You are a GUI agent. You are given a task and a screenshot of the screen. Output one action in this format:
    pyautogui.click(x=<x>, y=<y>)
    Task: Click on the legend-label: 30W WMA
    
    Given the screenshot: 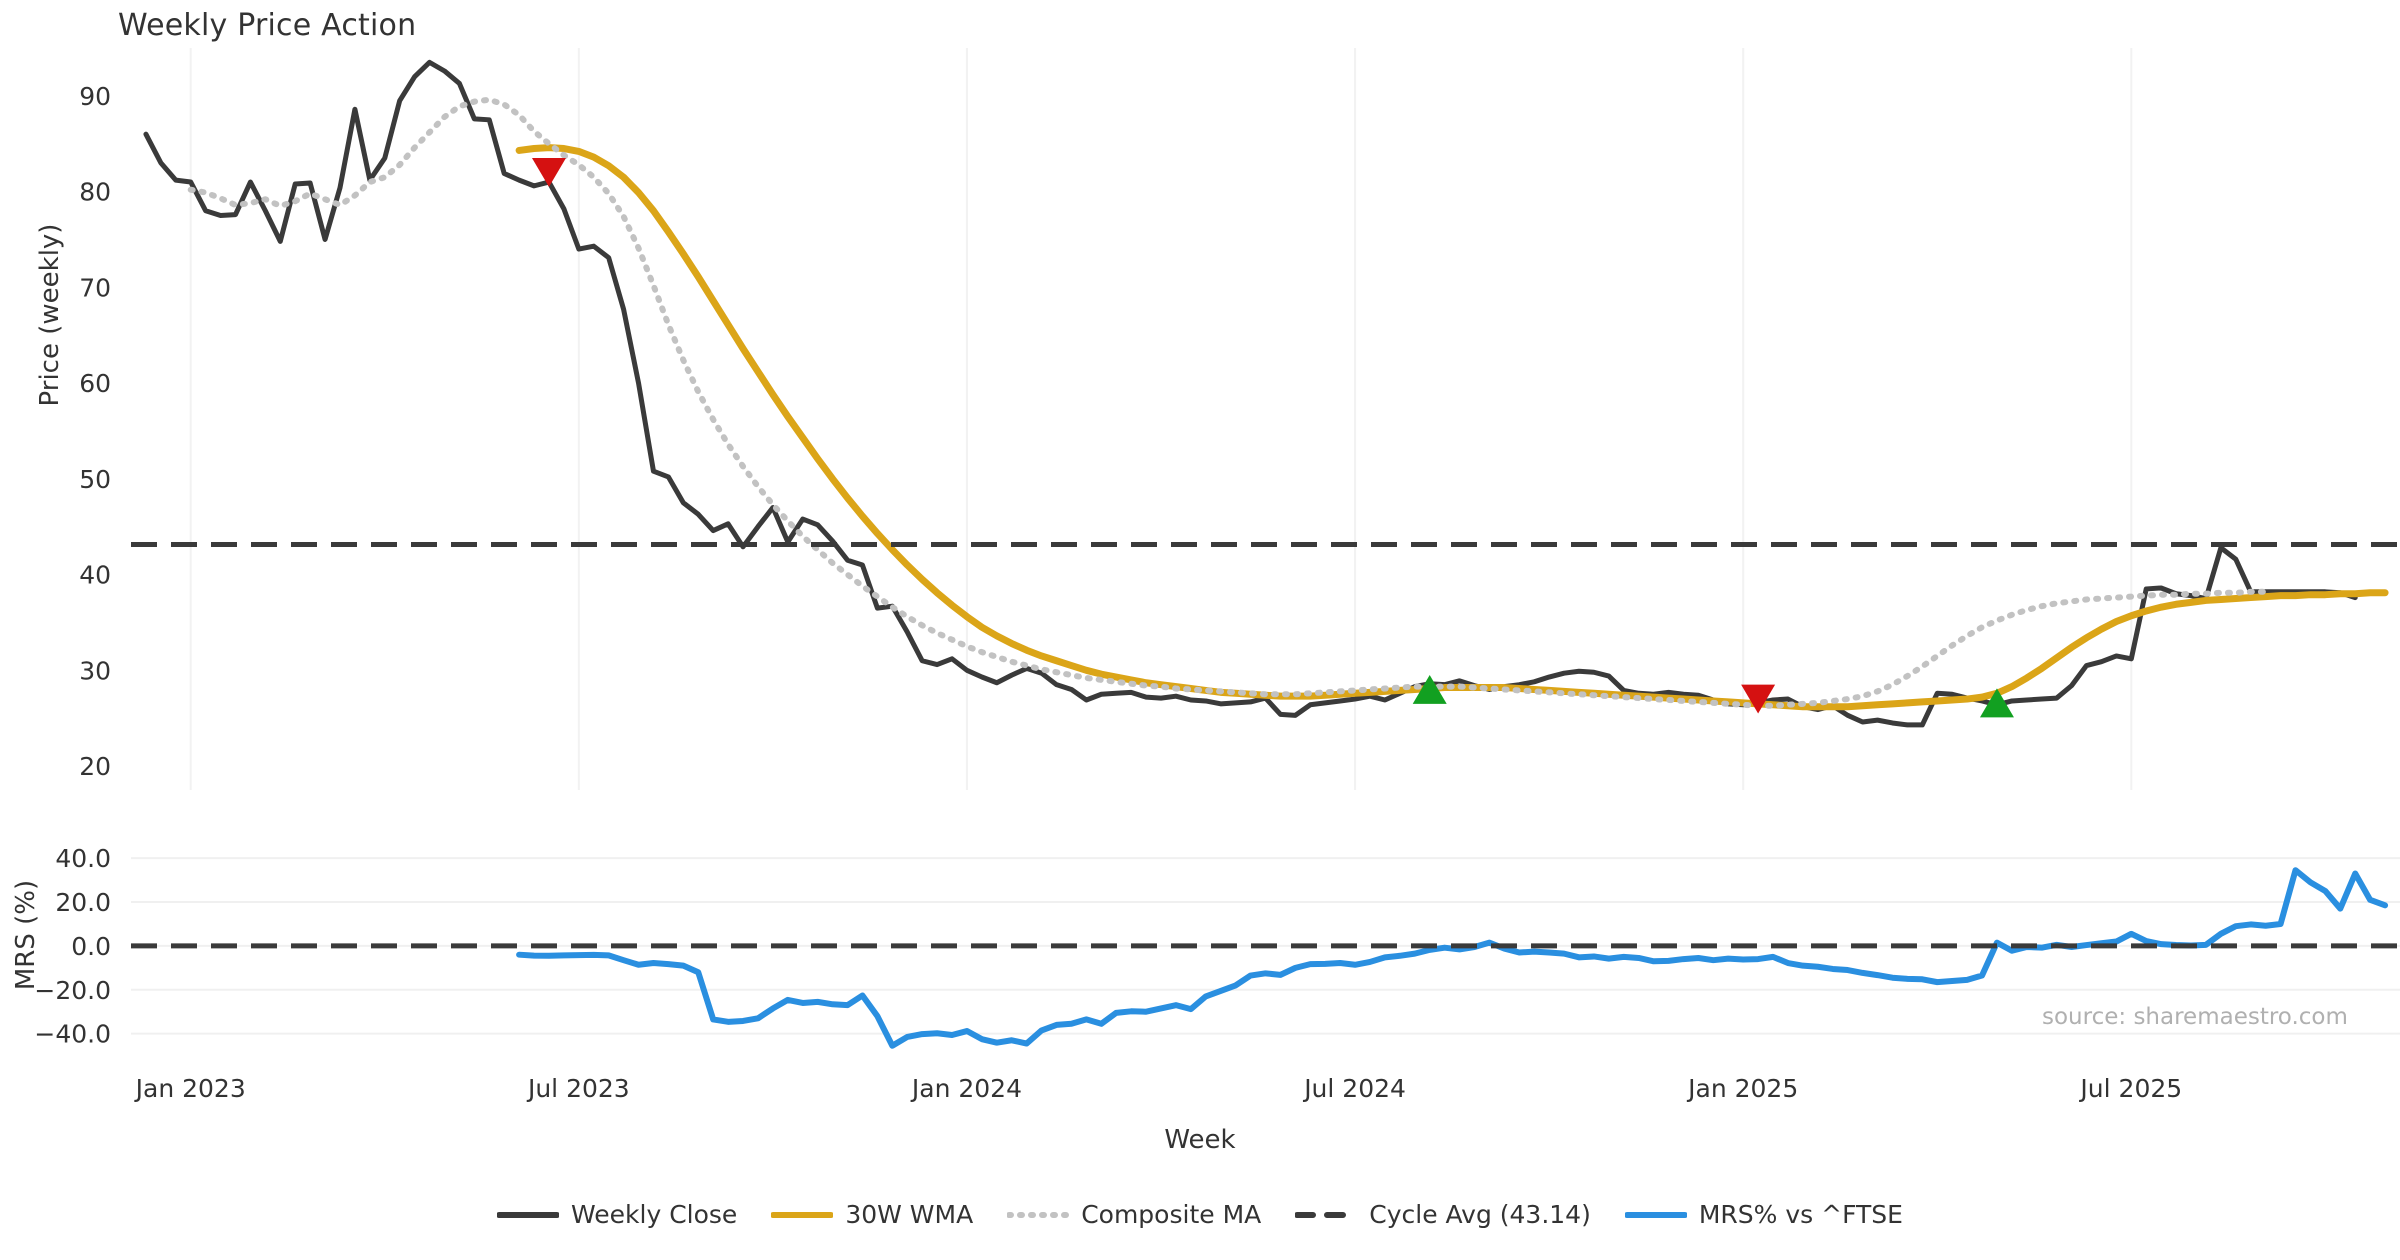 What is the action you would take?
    pyautogui.click(x=909, y=1214)
    